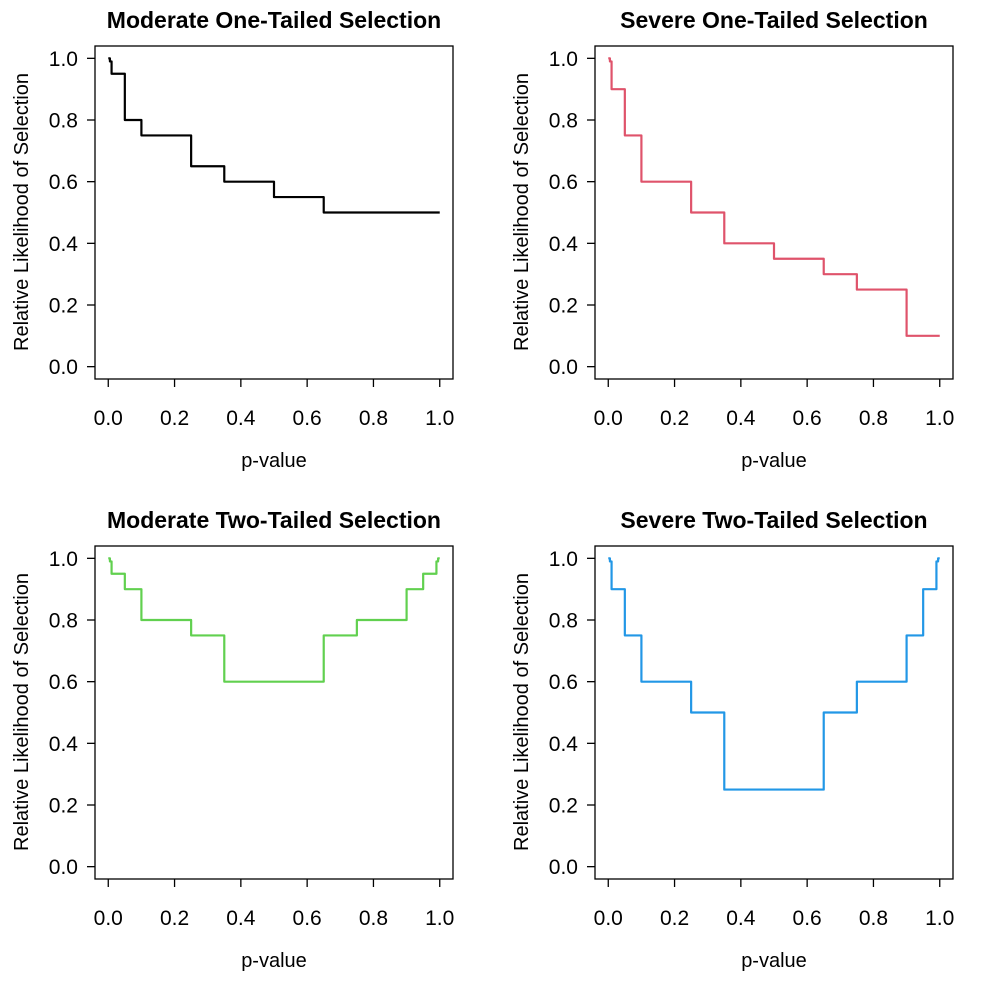 Image resolution: width=1000 pixels, height=1000 pixels. Describe the element at coordinates (274, 520) in the screenshot. I see `panel-title: Moderate Two-Tailed Selection` at that location.